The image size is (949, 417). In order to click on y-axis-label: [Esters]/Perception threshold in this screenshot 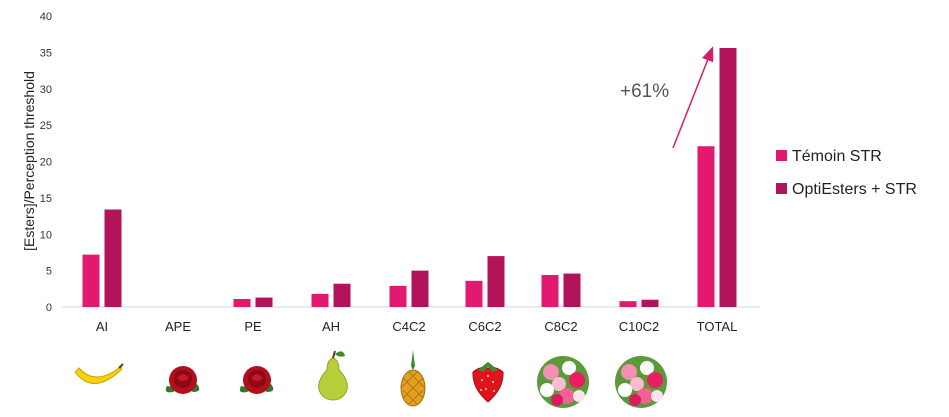, I will do `click(29, 161)`.